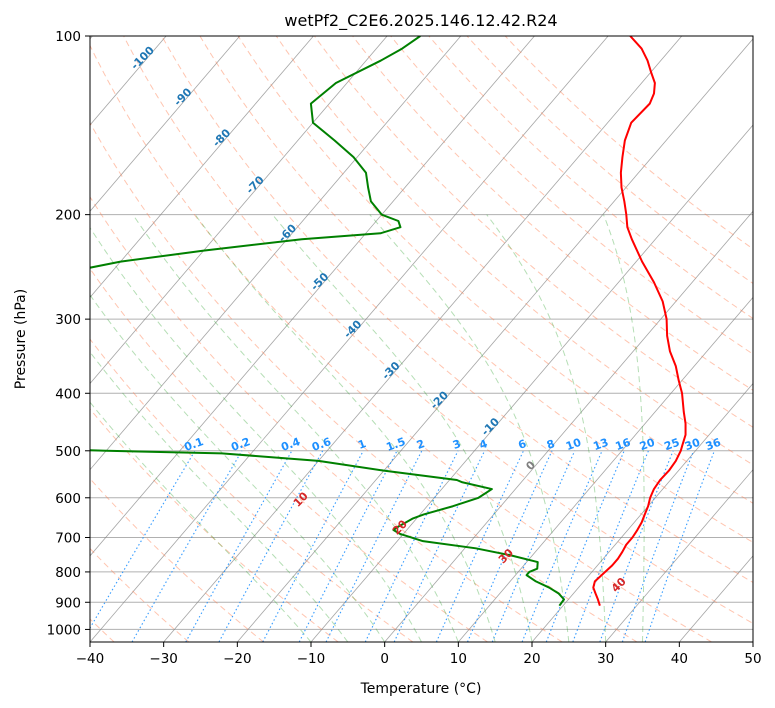 The image size is (775, 708). What do you see at coordinates (237, 659) in the screenshot?
I see `x-tick-label: −20` at bounding box center [237, 659].